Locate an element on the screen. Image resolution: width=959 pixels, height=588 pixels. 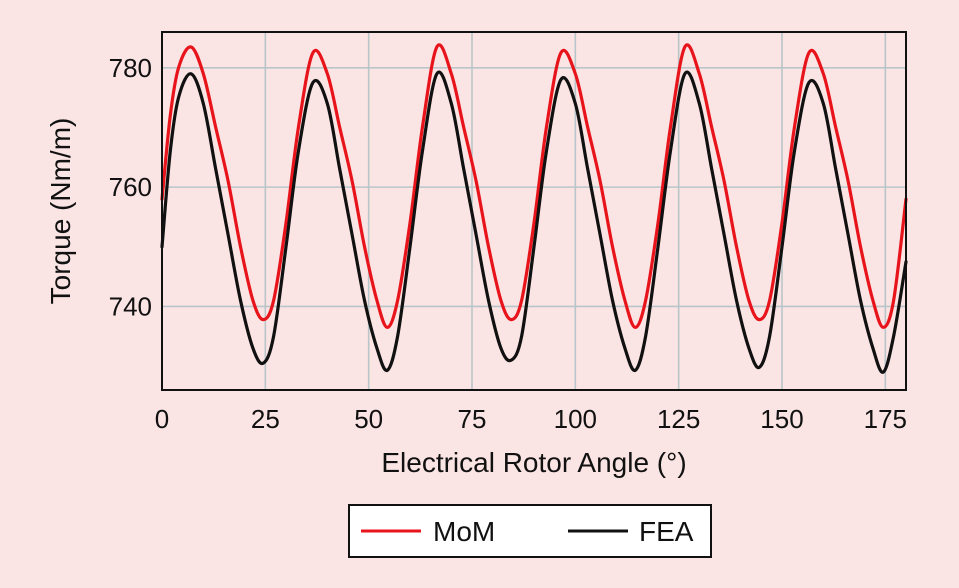
legend-label-mom: MoM is located at coordinates (464, 531).